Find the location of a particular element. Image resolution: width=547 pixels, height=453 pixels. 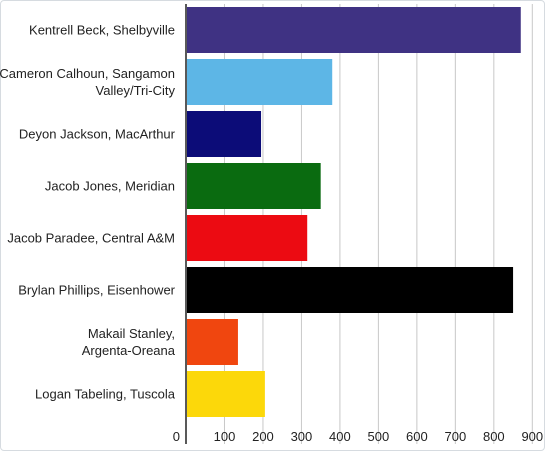

category-label-5: Brylan Phillips, Eisenhower is located at coordinates (96, 290).